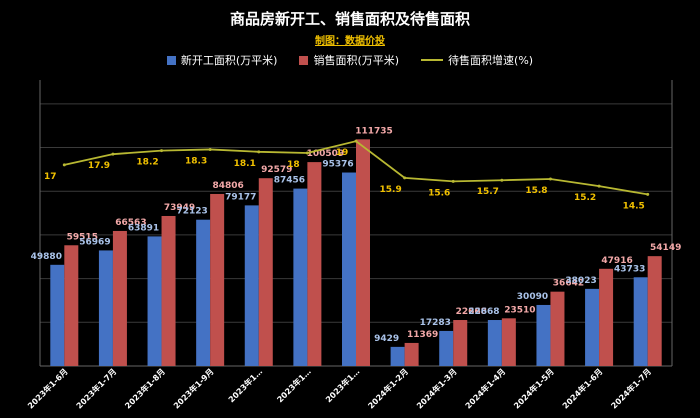 The height and width of the screenshot is (418, 700). What do you see at coordinates (477, 60) in the screenshot?
I see `legend-item-inventory-growth: 待售面积增速(%)` at bounding box center [477, 60].